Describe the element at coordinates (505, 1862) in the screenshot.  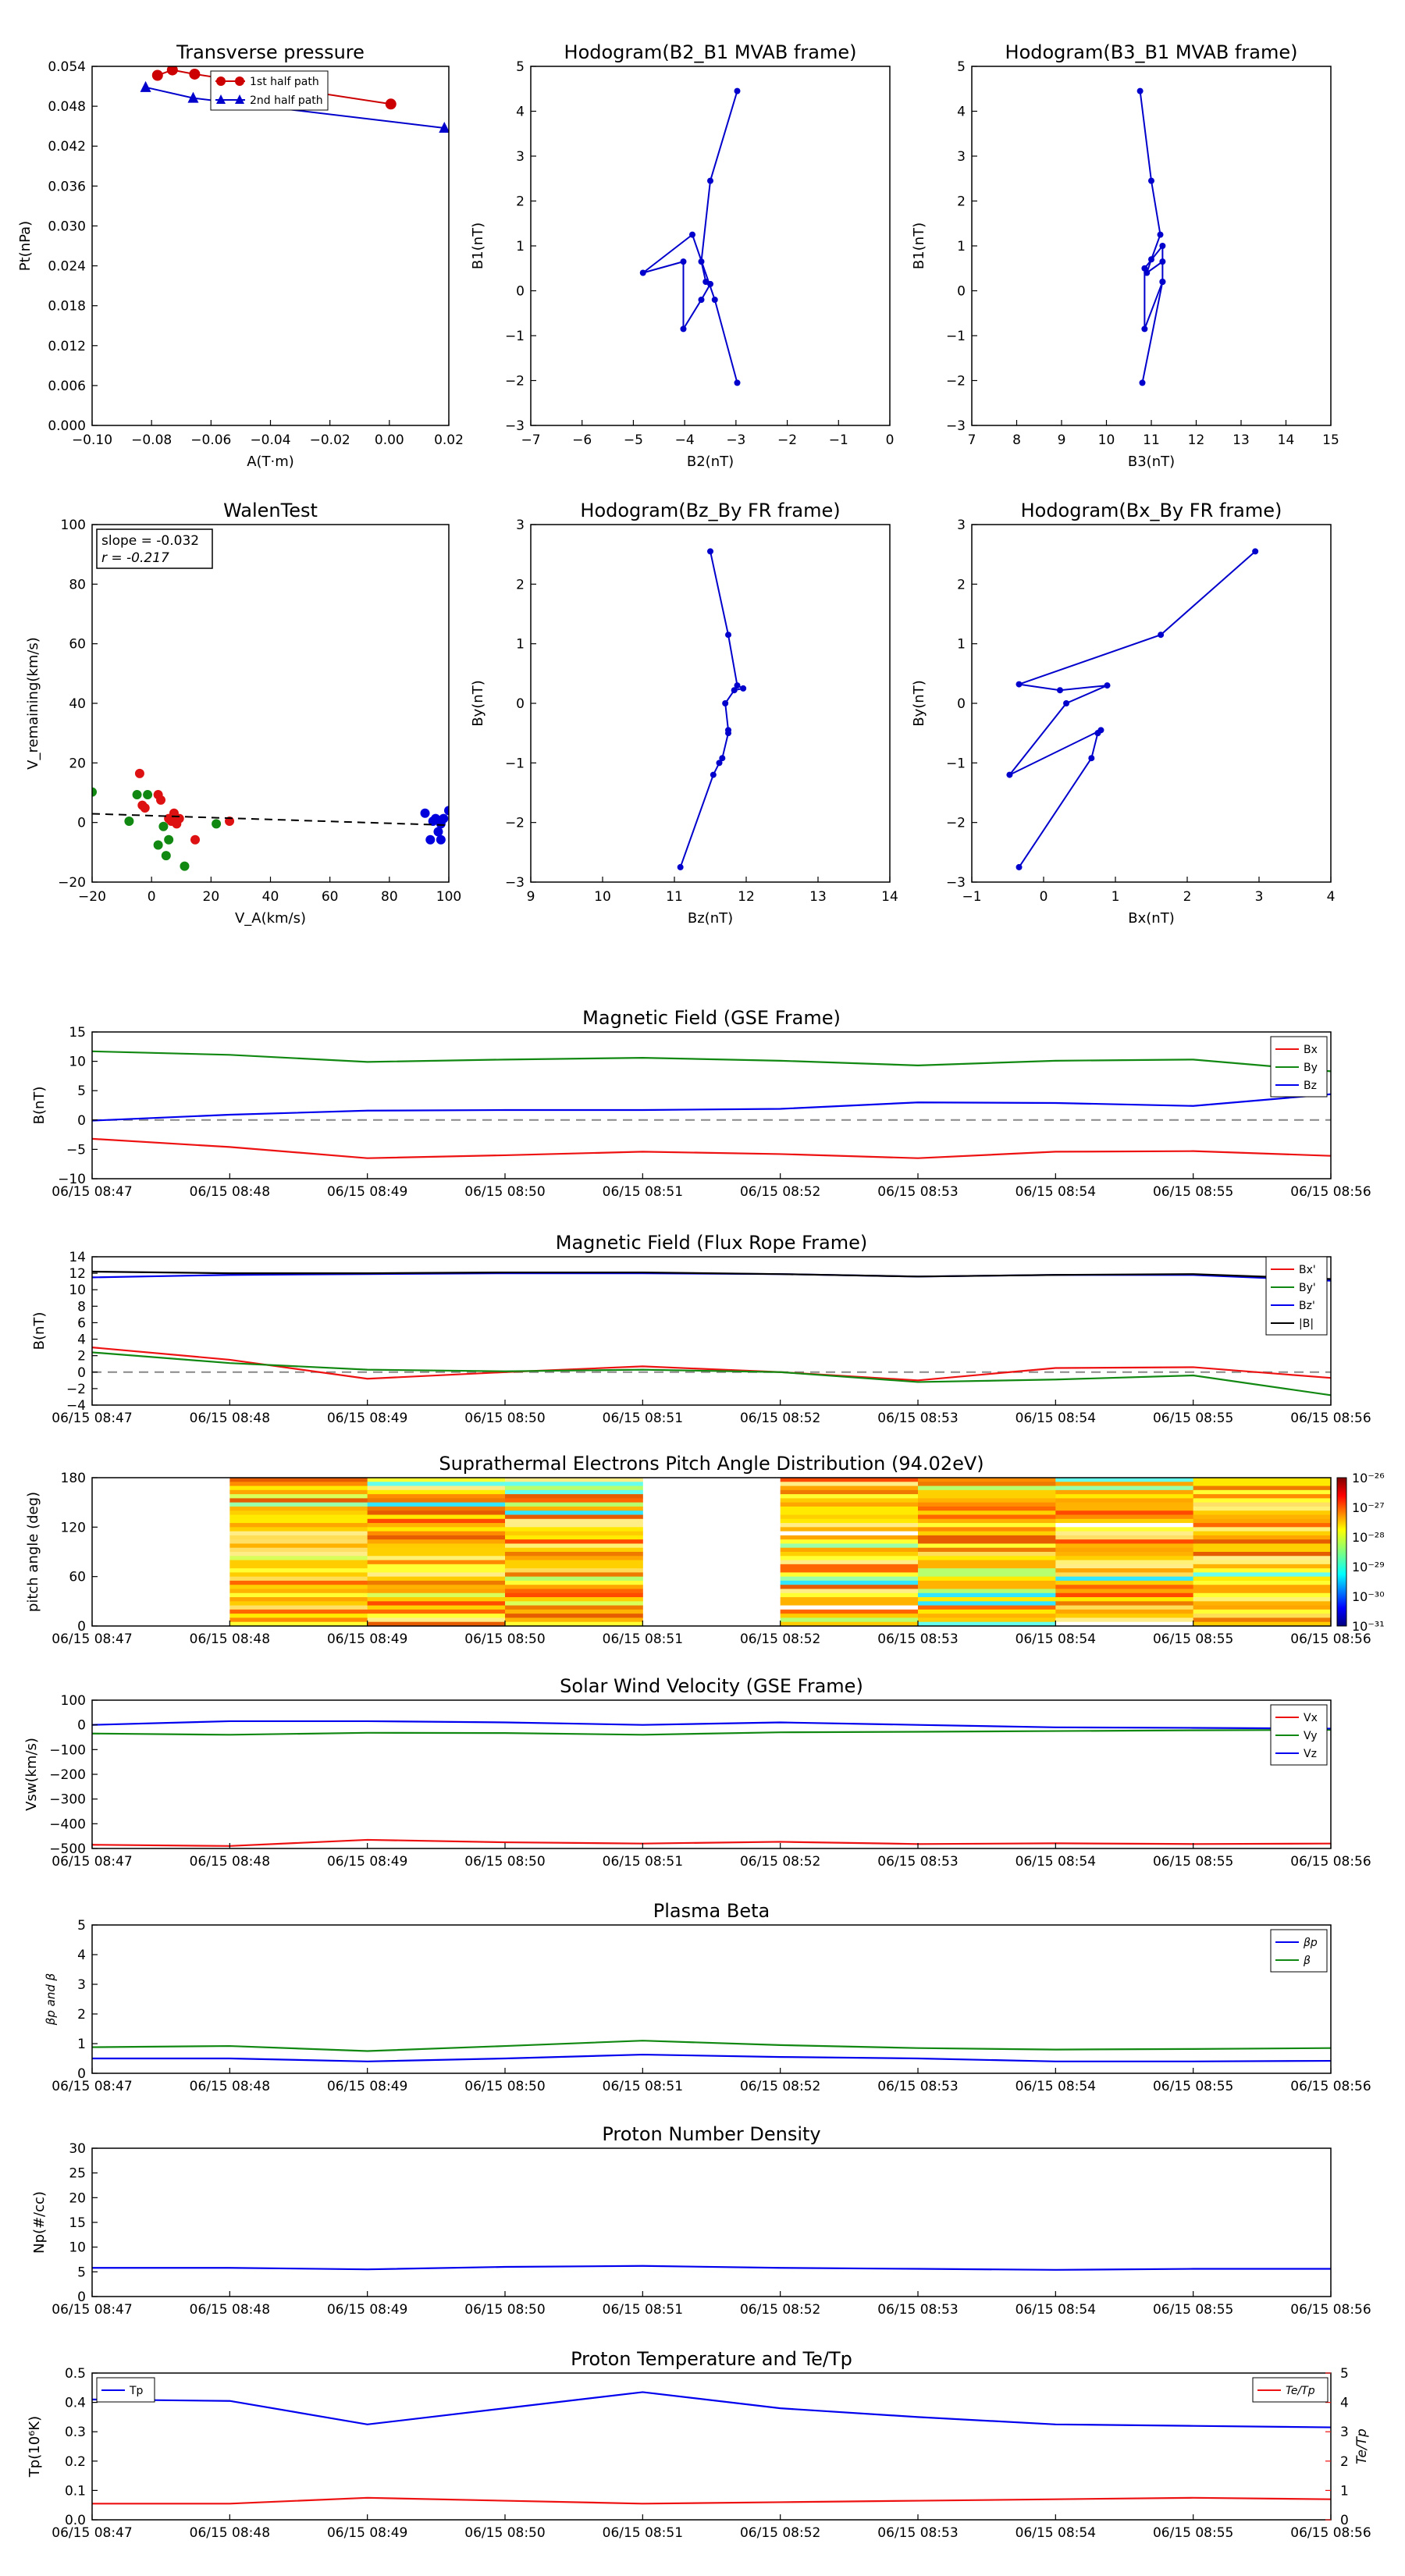
I see `time-tick-label: 06/15 08:50` at that location.